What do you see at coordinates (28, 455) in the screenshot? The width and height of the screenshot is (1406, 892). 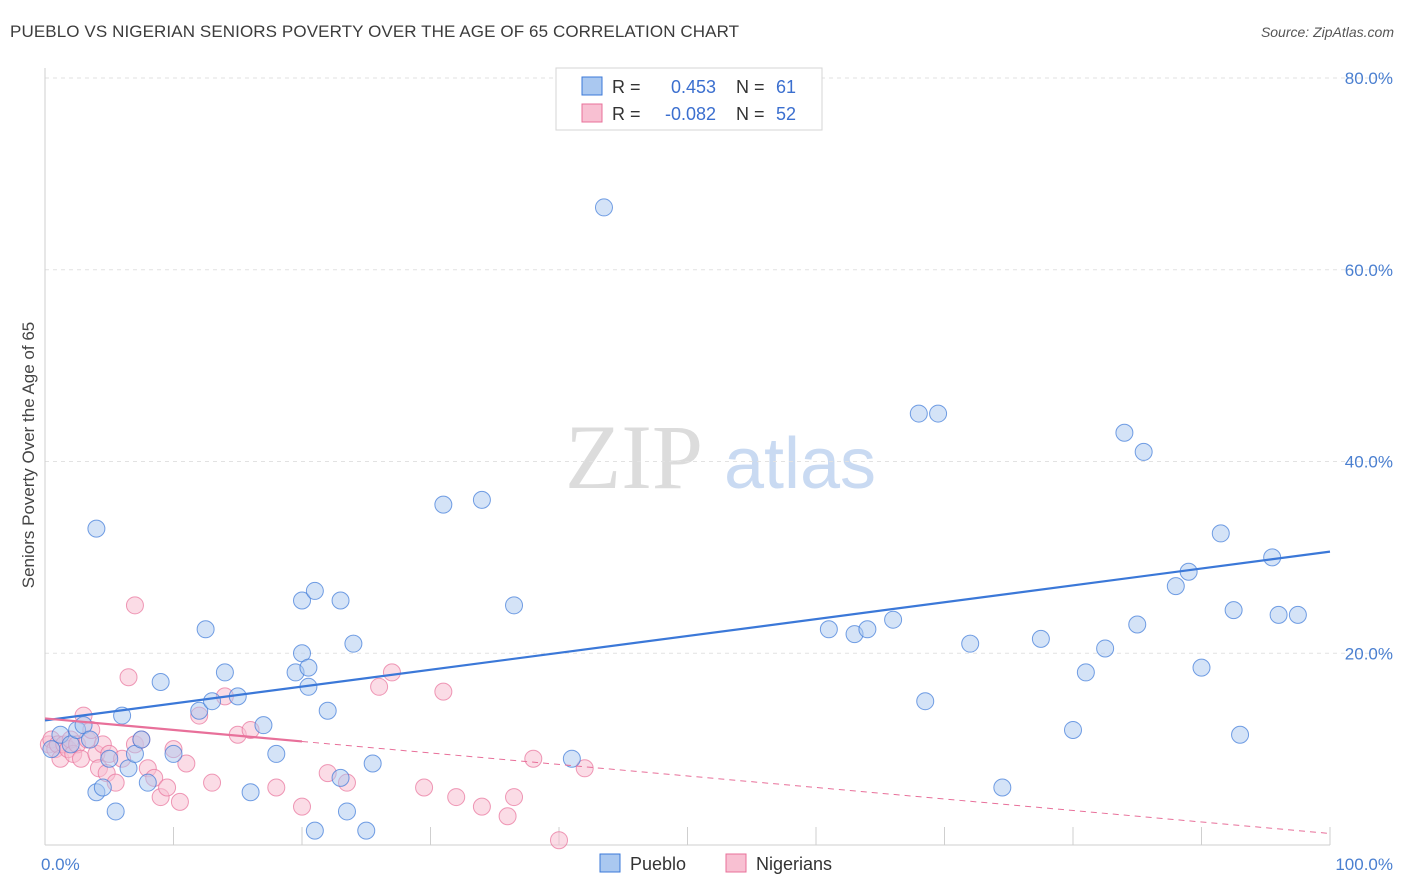 I see `y-axis-label: Seniors Poverty Over the Age of 65` at bounding box center [28, 455].